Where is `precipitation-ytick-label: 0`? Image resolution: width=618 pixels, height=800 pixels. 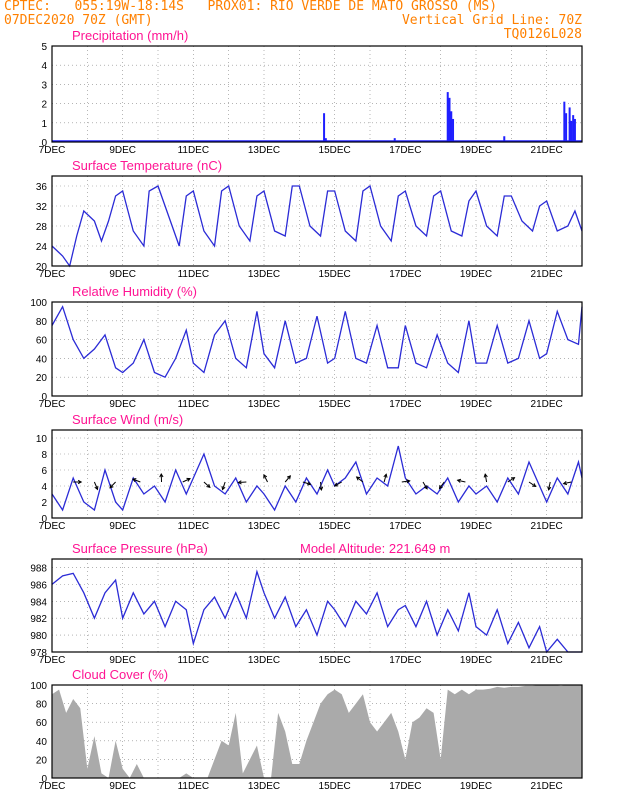
precipitation-ytick-label: 0 is located at coordinates (44, 143).